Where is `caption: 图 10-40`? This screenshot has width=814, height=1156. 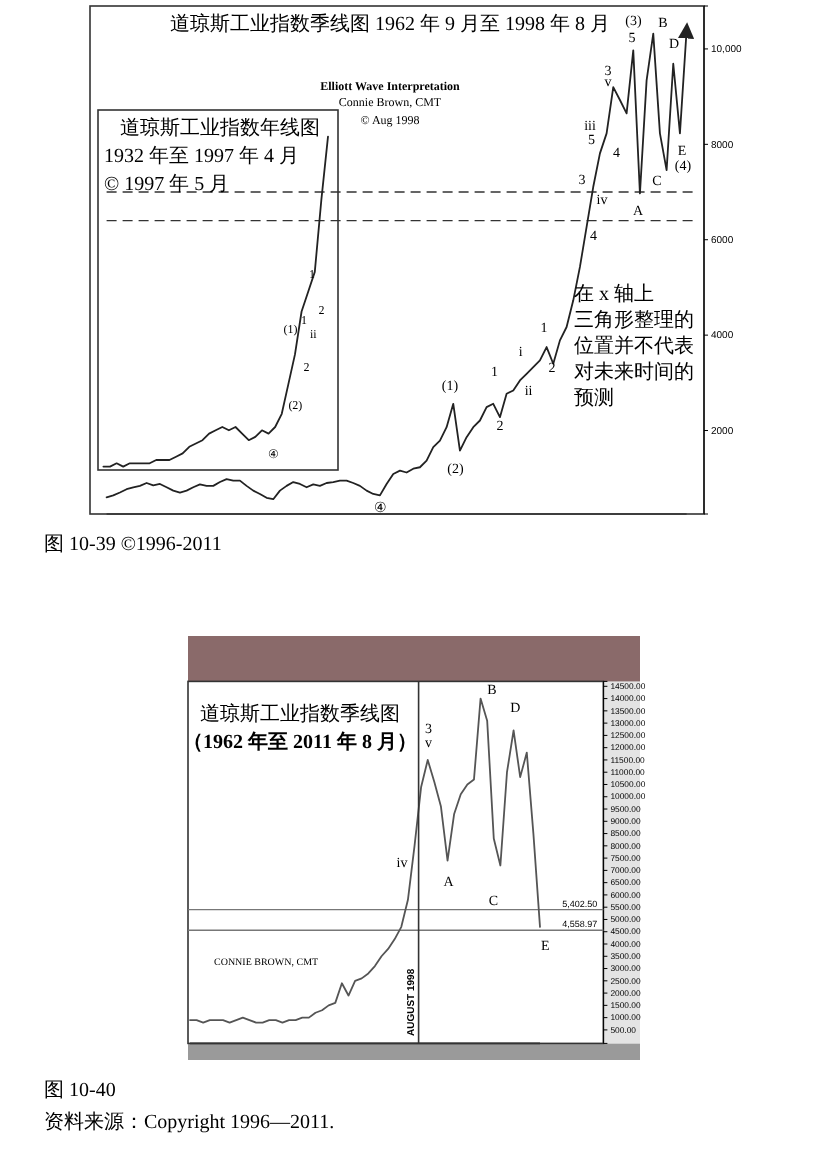 caption: 图 10-40 is located at coordinates (80, 1091).